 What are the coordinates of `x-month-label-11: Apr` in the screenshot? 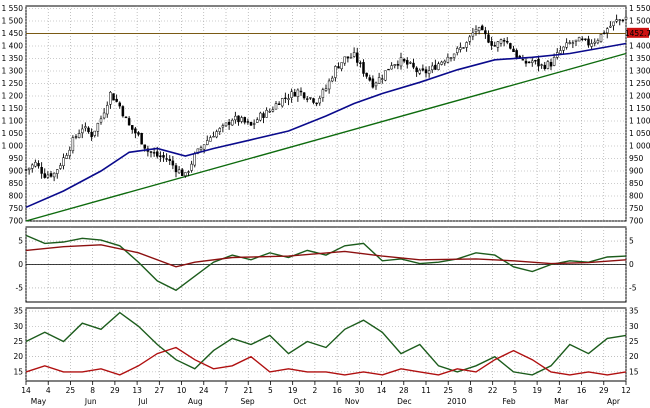 It's located at (614, 401).